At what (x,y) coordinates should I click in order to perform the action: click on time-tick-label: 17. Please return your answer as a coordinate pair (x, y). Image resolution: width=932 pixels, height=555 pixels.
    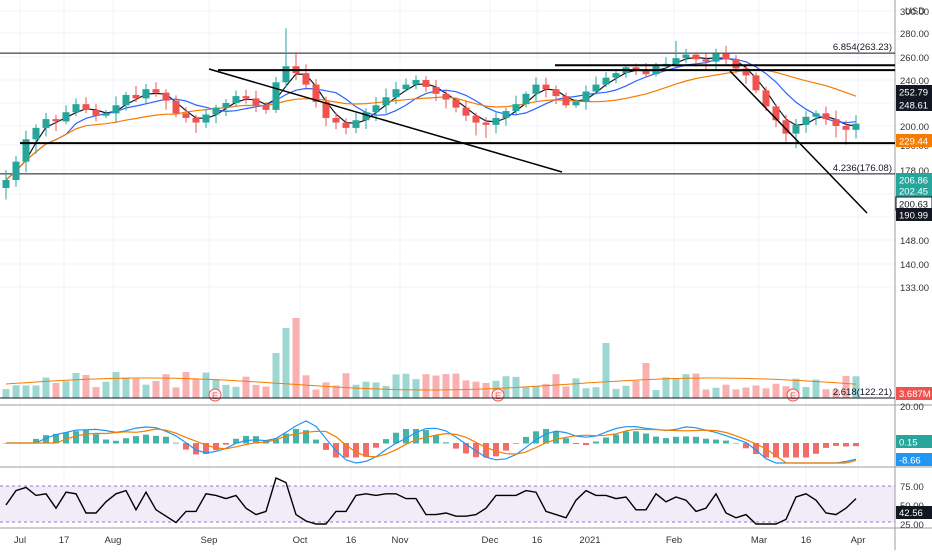
    Looking at the image, I should click on (64, 540).